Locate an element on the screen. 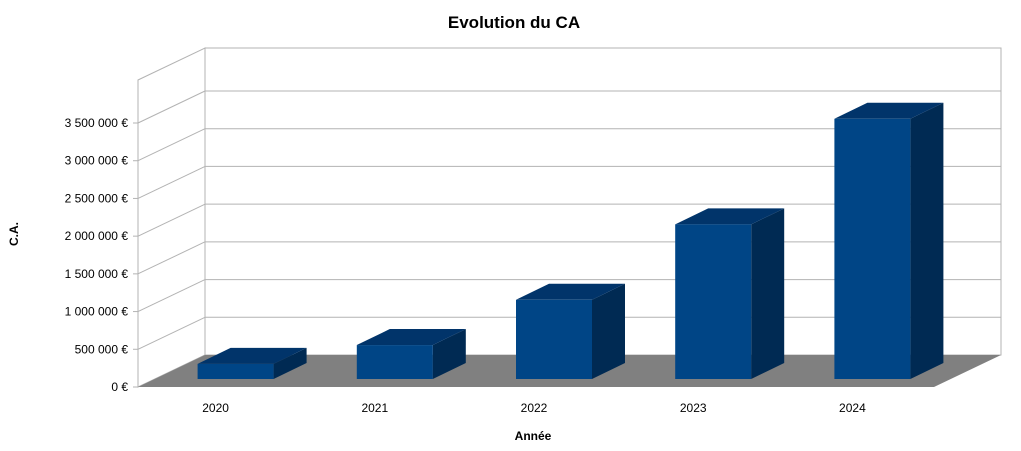  x-tick-label: 2020 is located at coordinates (215, 408).